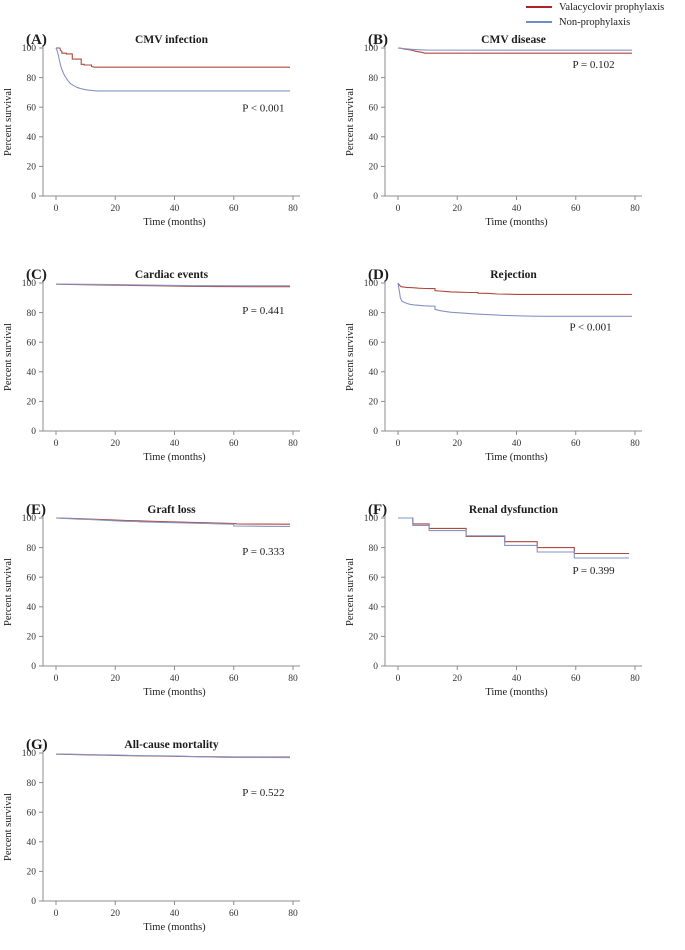  Describe the element at coordinates (263, 793) in the screenshot. I see `svg-text: P = 0.522` at that location.